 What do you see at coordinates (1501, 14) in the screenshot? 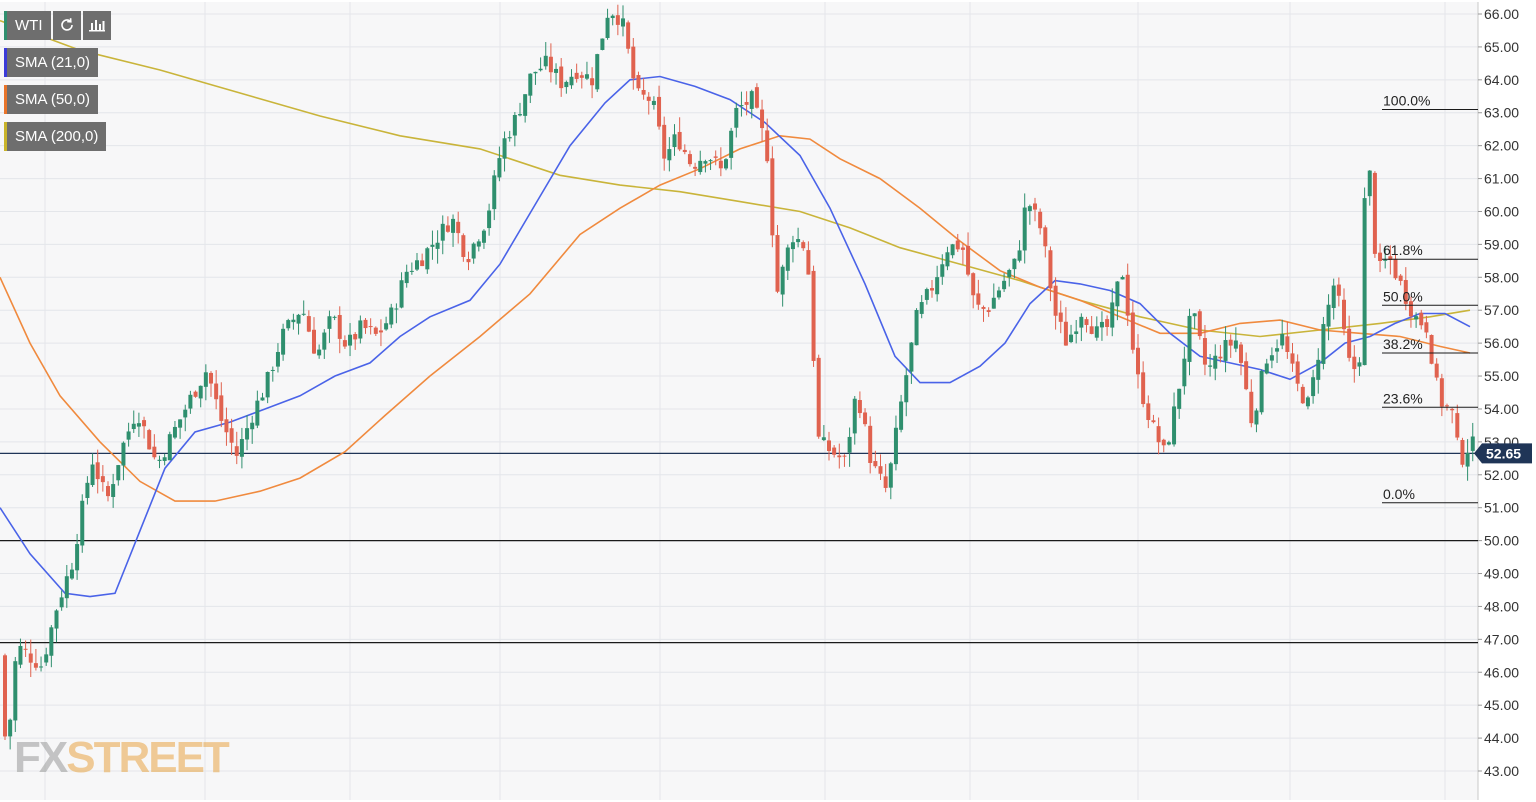
I see `axis-tick-label: 66.00` at bounding box center [1501, 14].